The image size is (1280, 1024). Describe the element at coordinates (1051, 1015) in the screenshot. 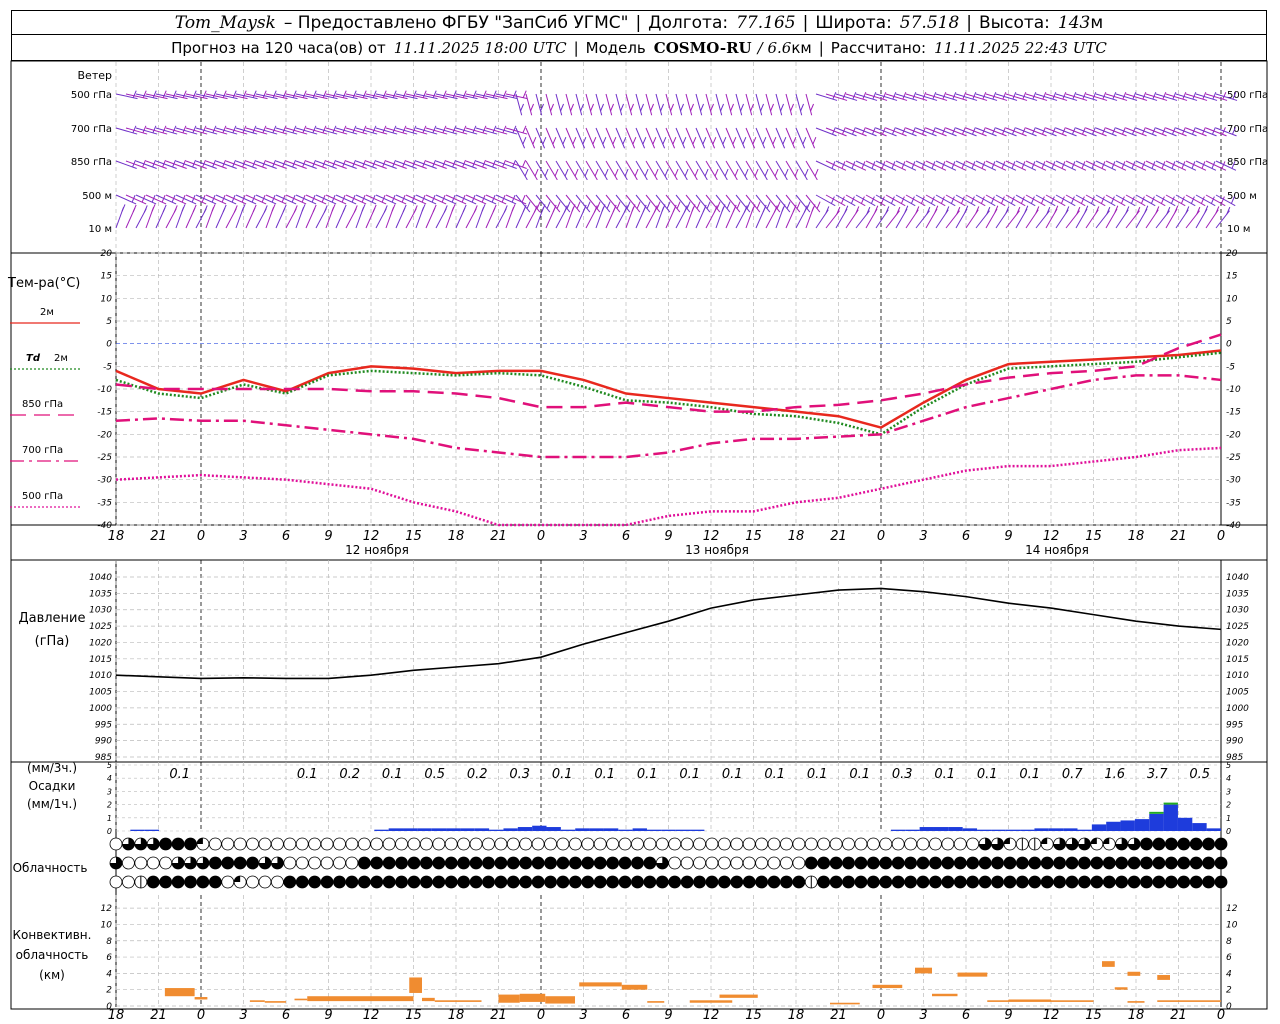

I see `time-tick-label-bottom: 12` at that location.